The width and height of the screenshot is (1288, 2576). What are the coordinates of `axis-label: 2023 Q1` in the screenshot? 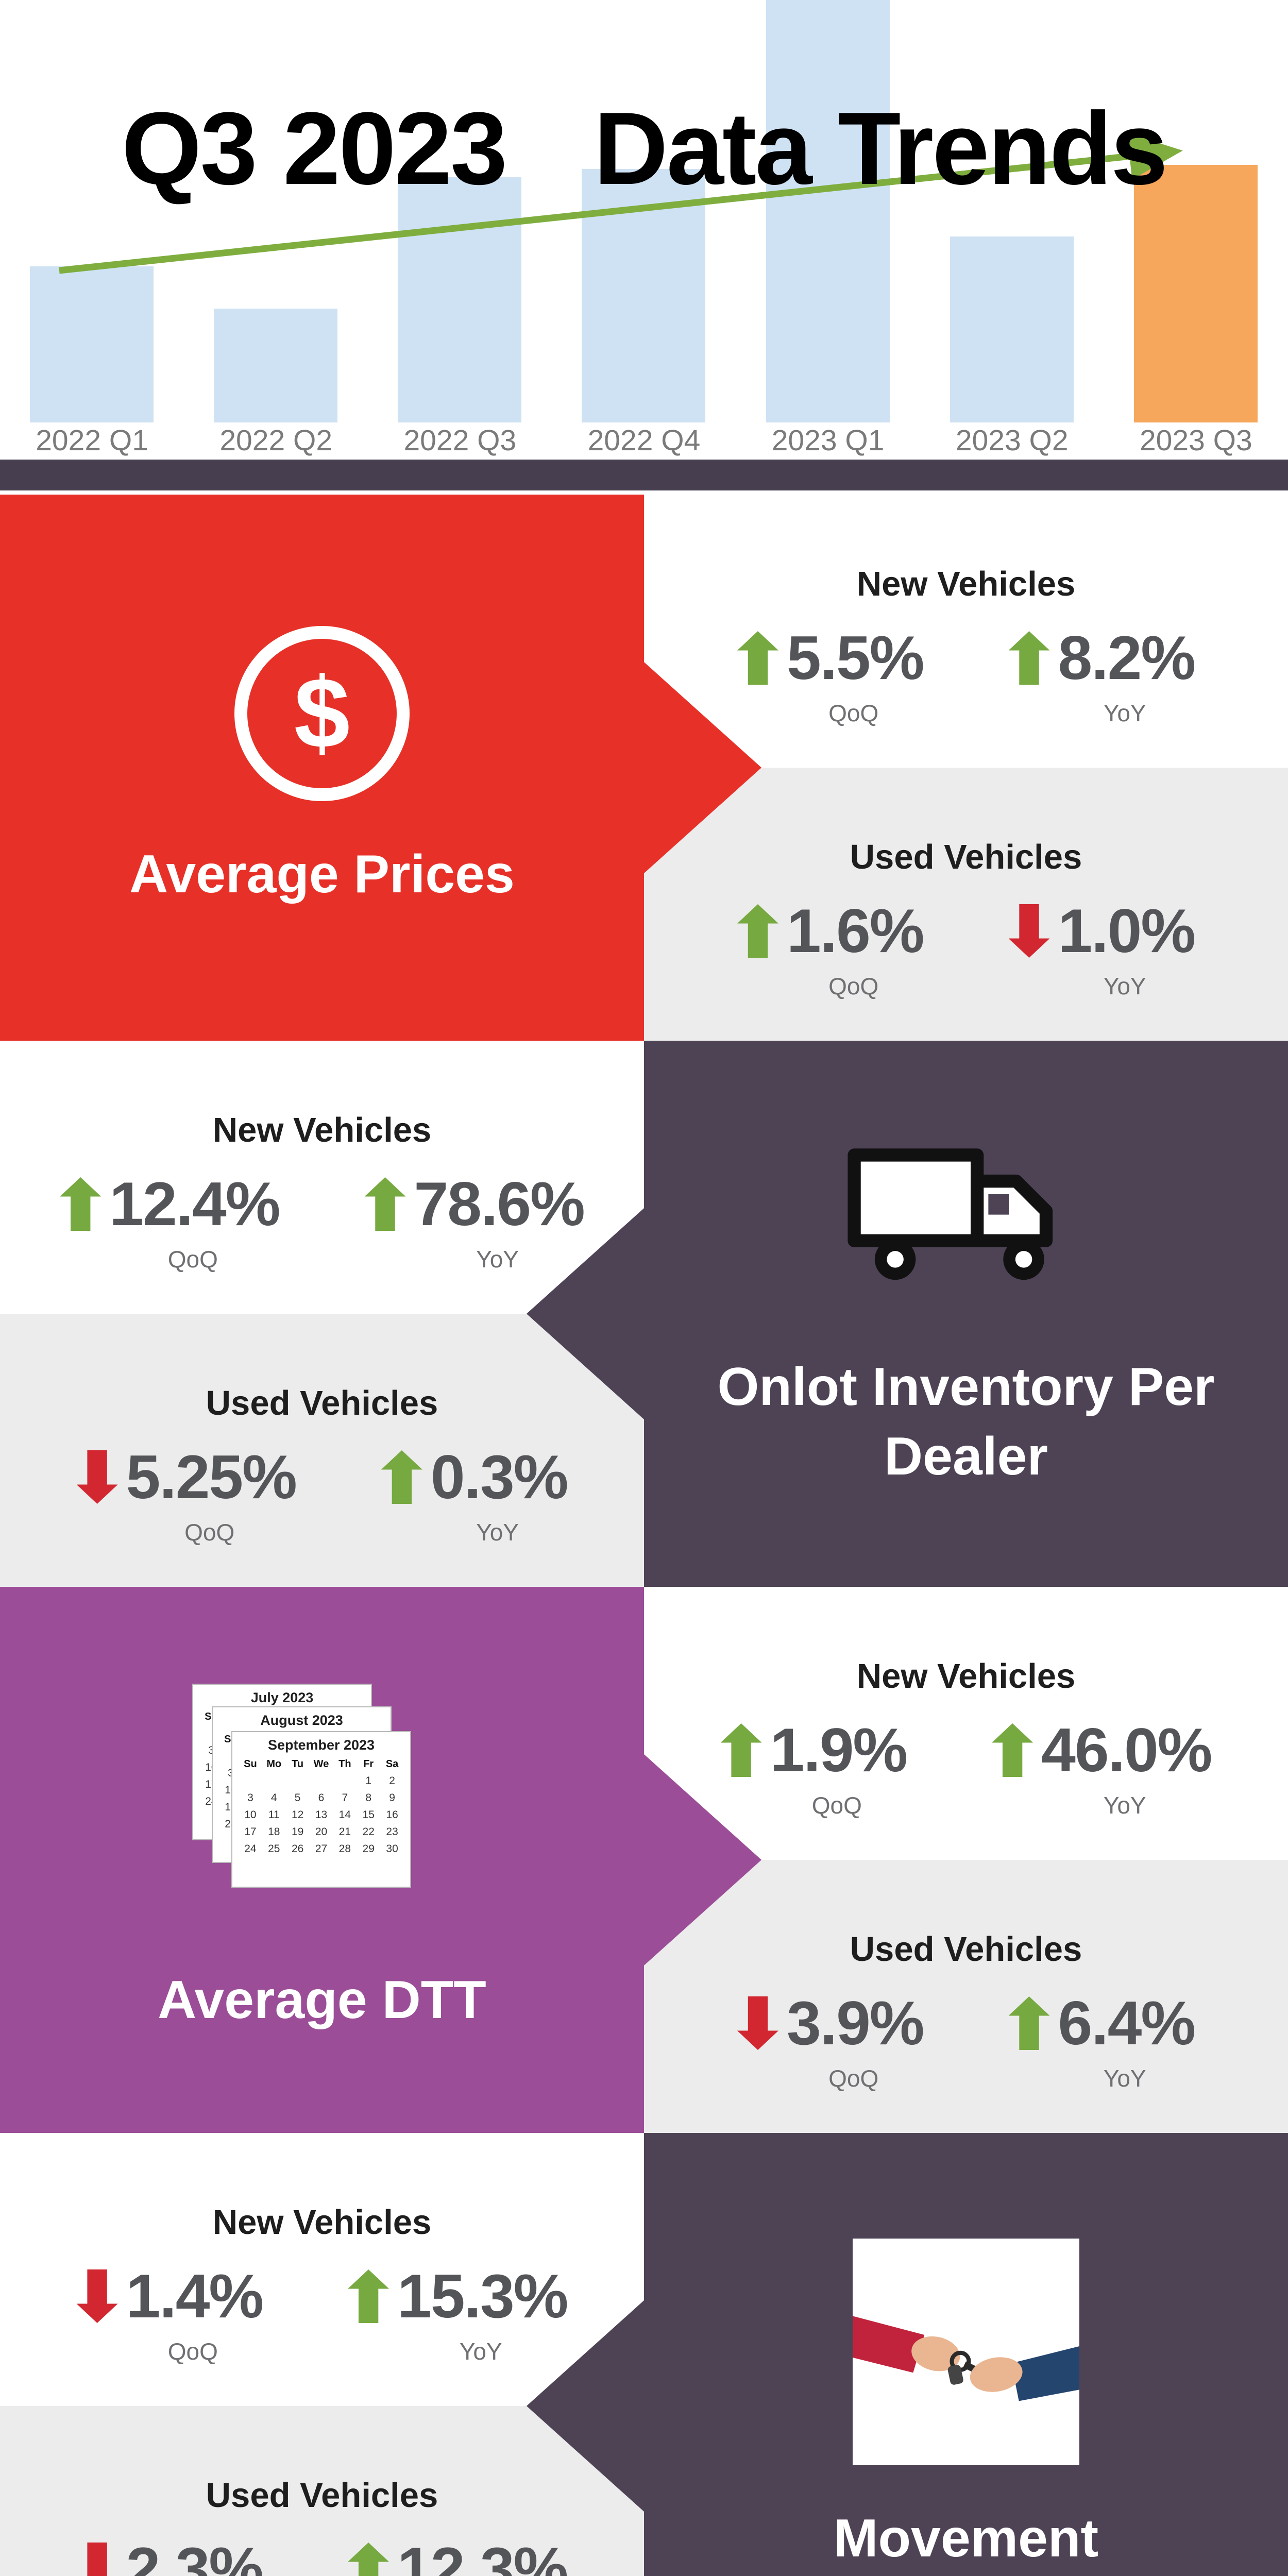 It's located at (828, 440).